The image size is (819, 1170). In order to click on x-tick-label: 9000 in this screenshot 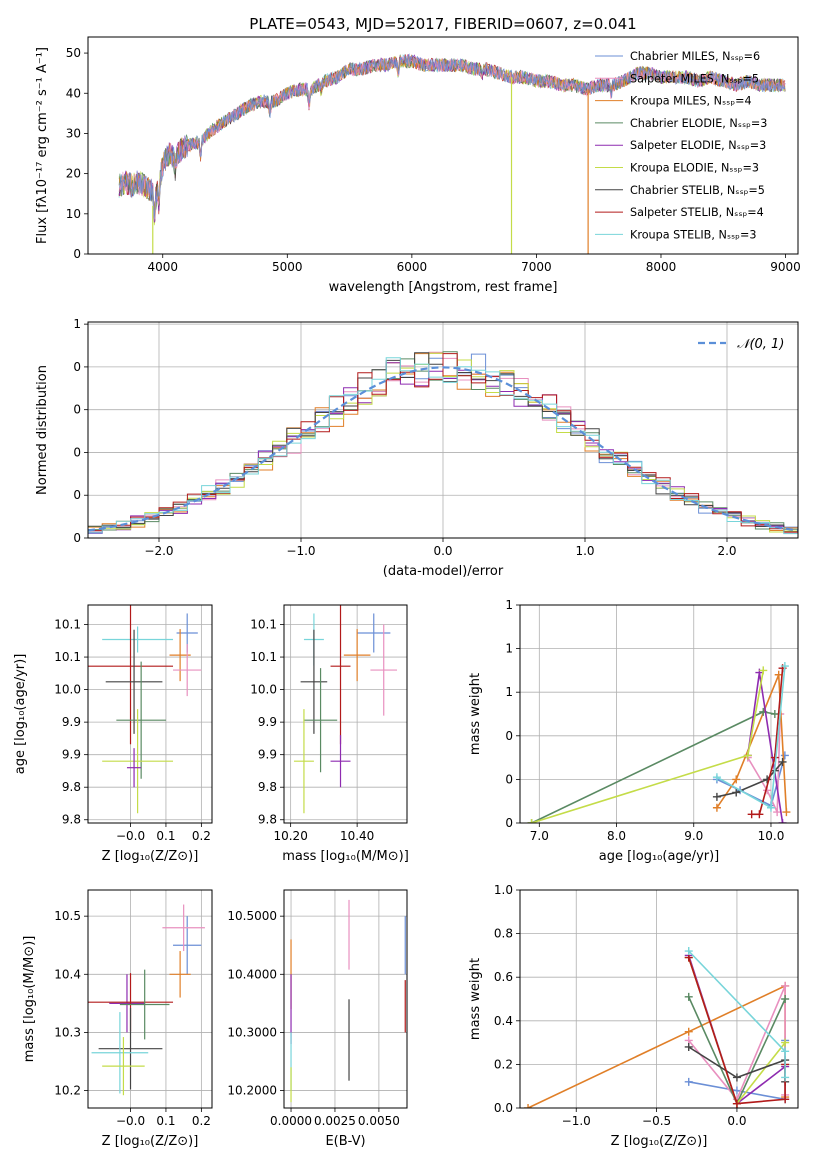, I will do `click(785, 267)`.